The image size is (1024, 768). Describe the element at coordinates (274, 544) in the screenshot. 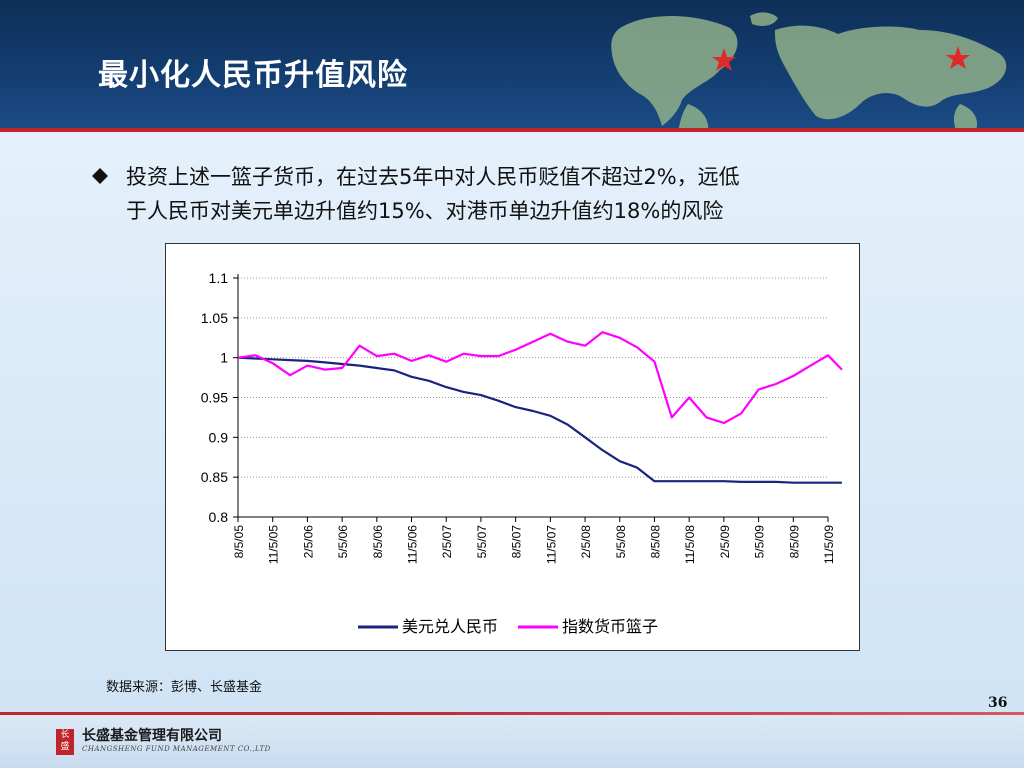

I see `x-tick-label: 11/5/05` at that location.